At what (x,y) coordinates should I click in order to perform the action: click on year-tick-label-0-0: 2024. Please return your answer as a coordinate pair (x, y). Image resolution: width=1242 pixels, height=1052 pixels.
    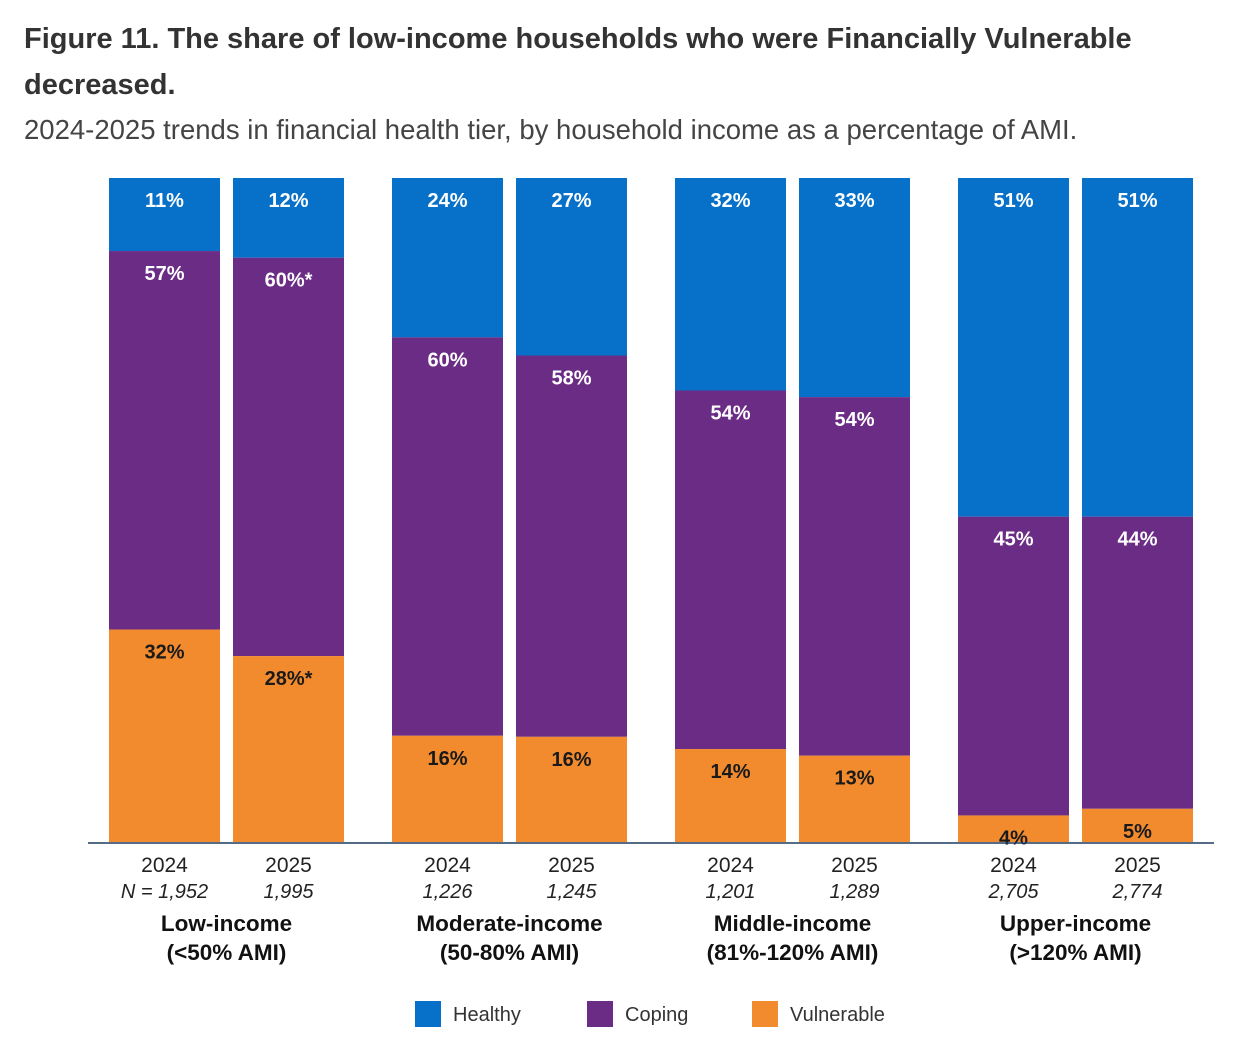
    Looking at the image, I should click on (164, 865).